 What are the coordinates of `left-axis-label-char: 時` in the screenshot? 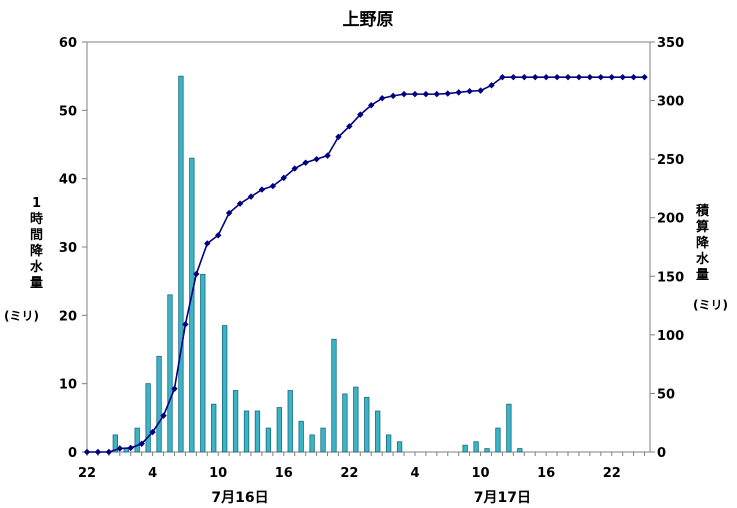 It's located at (37, 219).